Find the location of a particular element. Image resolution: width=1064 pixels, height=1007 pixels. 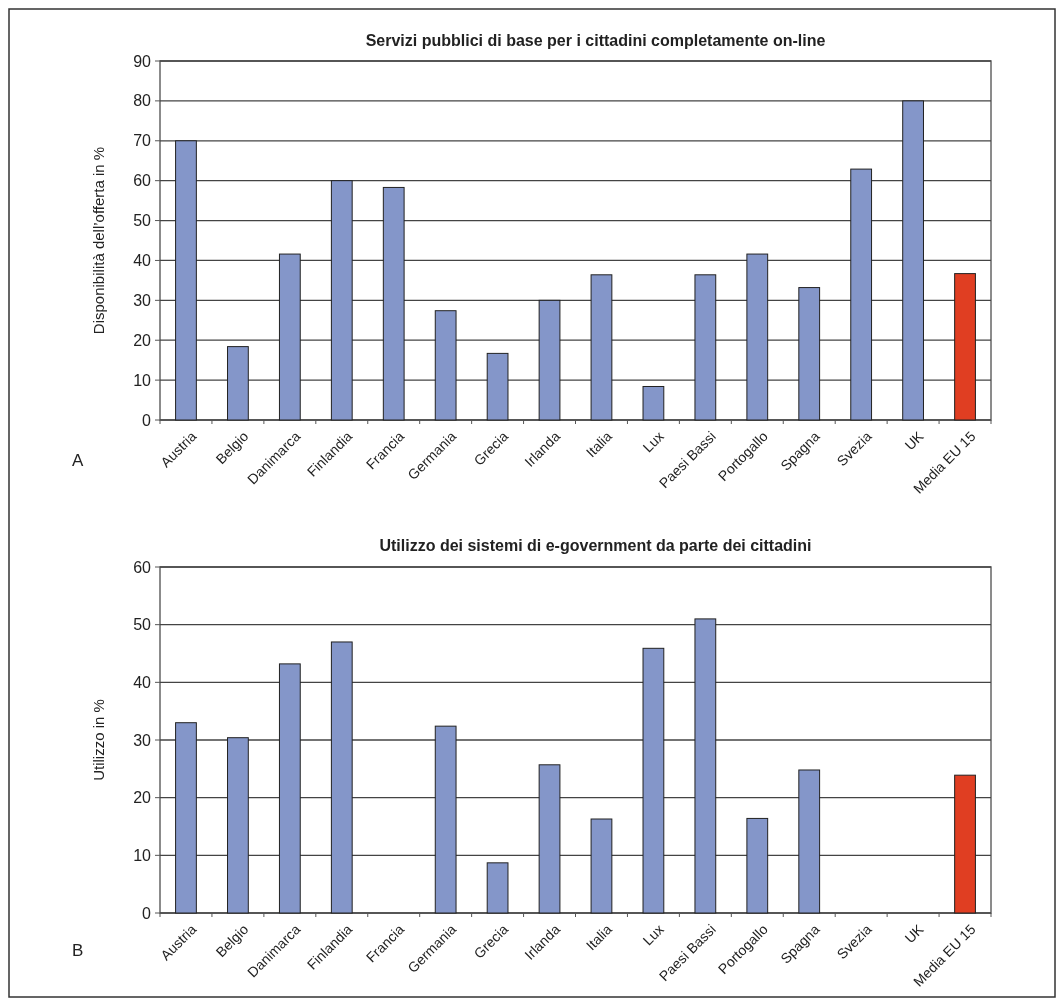

text: B is located at coordinates (78, 950).